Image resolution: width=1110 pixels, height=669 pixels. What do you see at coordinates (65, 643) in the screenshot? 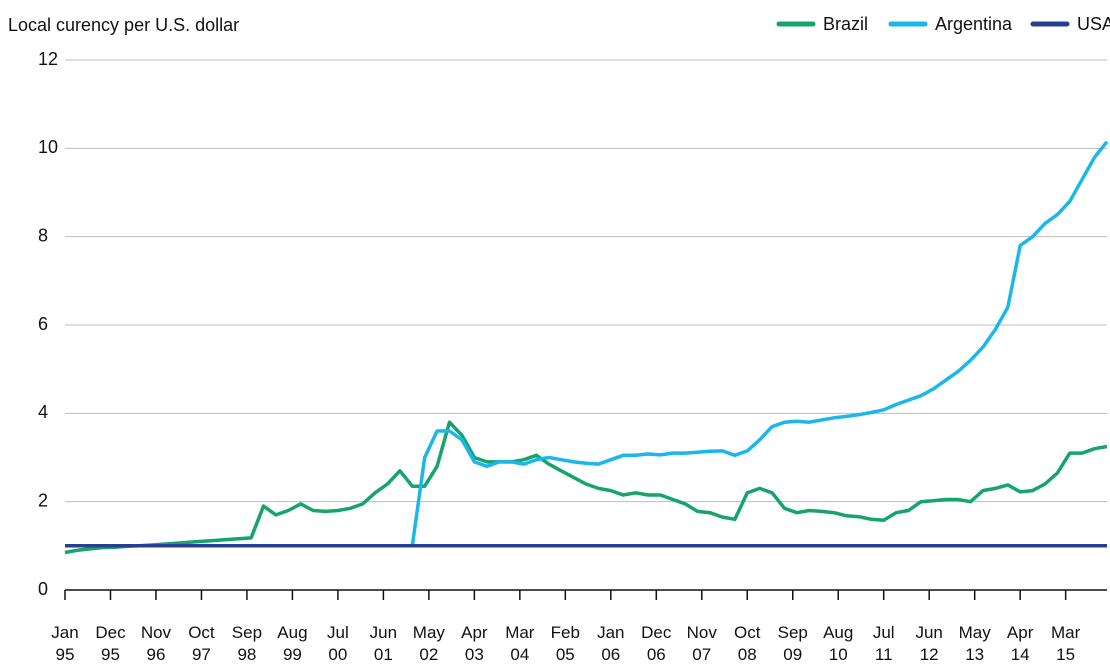
I see `x-tick-label: Jan 95` at bounding box center [65, 643].